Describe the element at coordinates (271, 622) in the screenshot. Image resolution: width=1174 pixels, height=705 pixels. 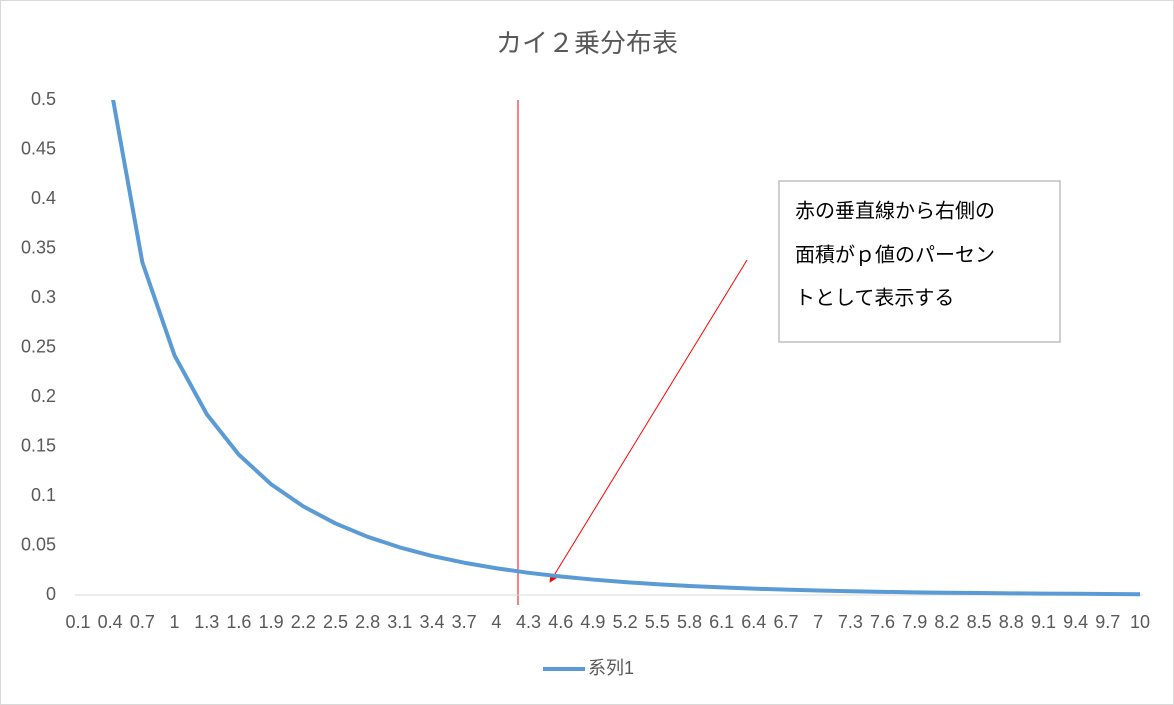
I see `x-tick-label: 1.9` at that location.